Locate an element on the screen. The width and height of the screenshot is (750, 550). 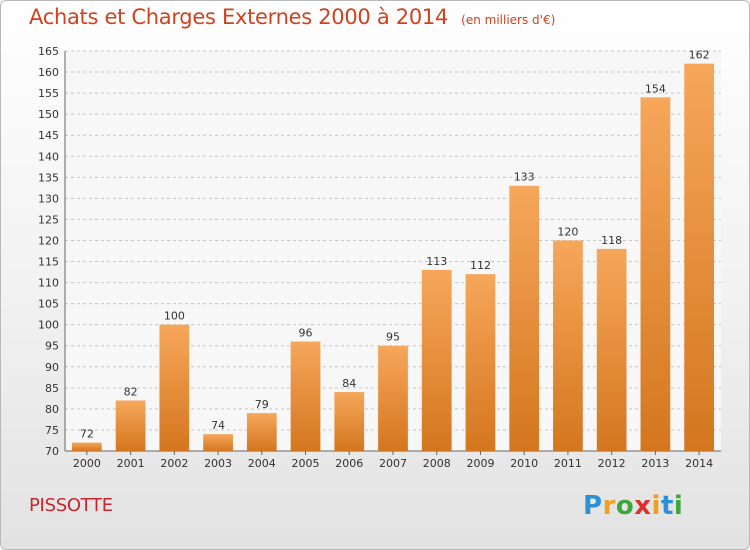
logo-letter: P is located at coordinates (593, 506).